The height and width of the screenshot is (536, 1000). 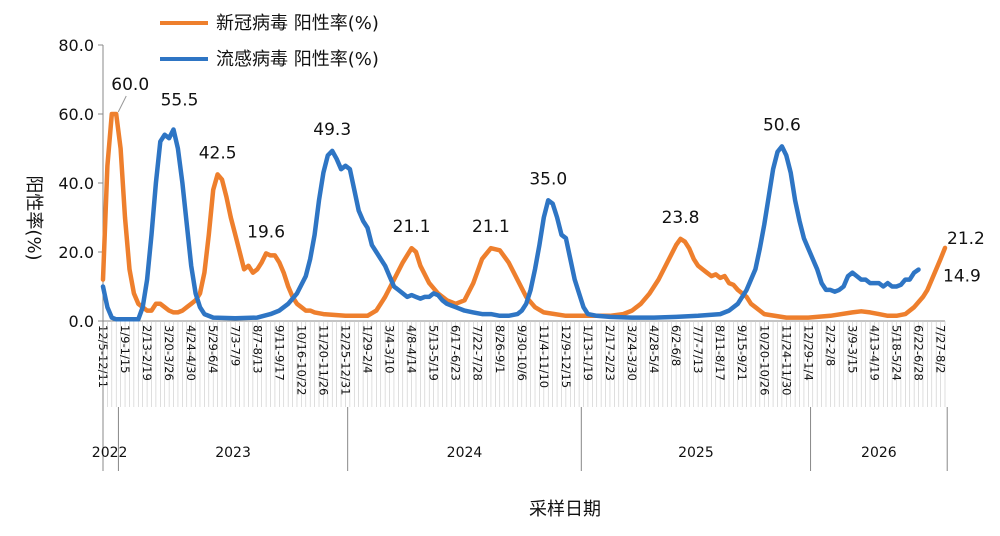 What do you see at coordinates (764, 360) in the screenshot?
I see `x-tick-label: 10/20-10/26` at bounding box center [764, 360].